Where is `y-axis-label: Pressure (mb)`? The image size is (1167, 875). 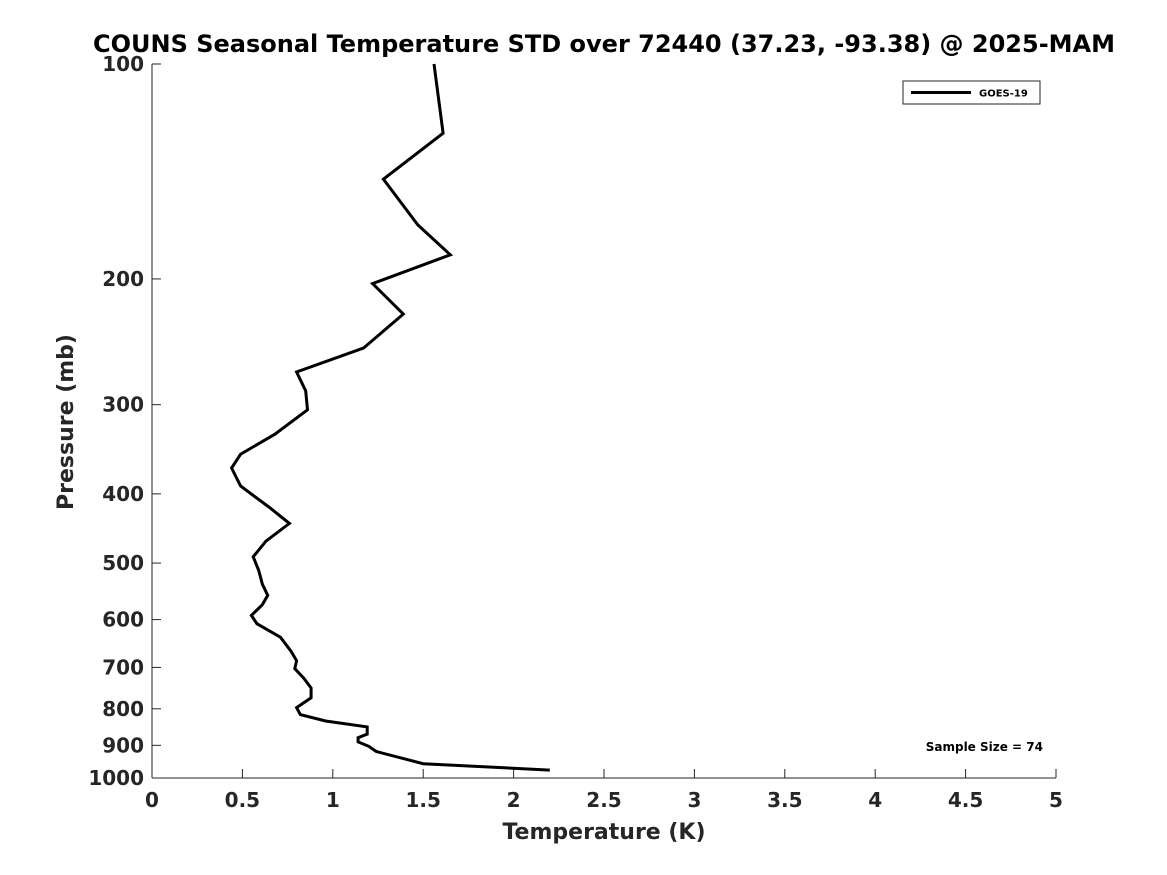
y-axis-label: Pressure (mb) is located at coordinates (66, 422).